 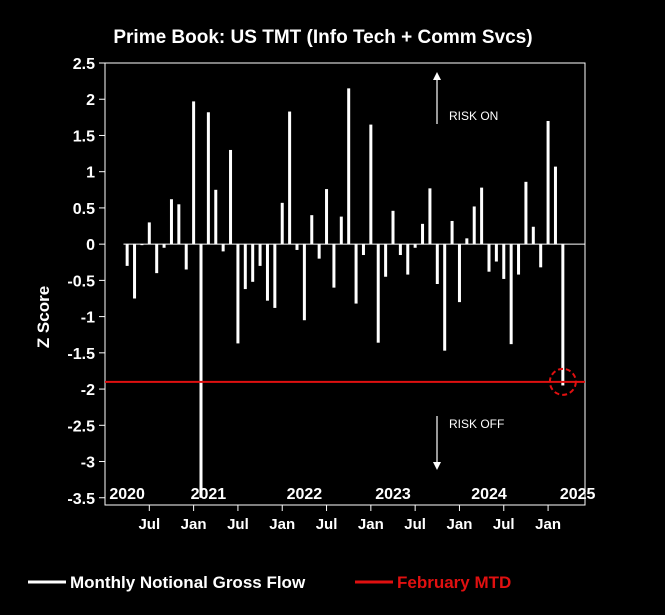 What do you see at coordinates (81, 426) in the screenshot?
I see `y-tick-label: -2.5` at bounding box center [81, 426].